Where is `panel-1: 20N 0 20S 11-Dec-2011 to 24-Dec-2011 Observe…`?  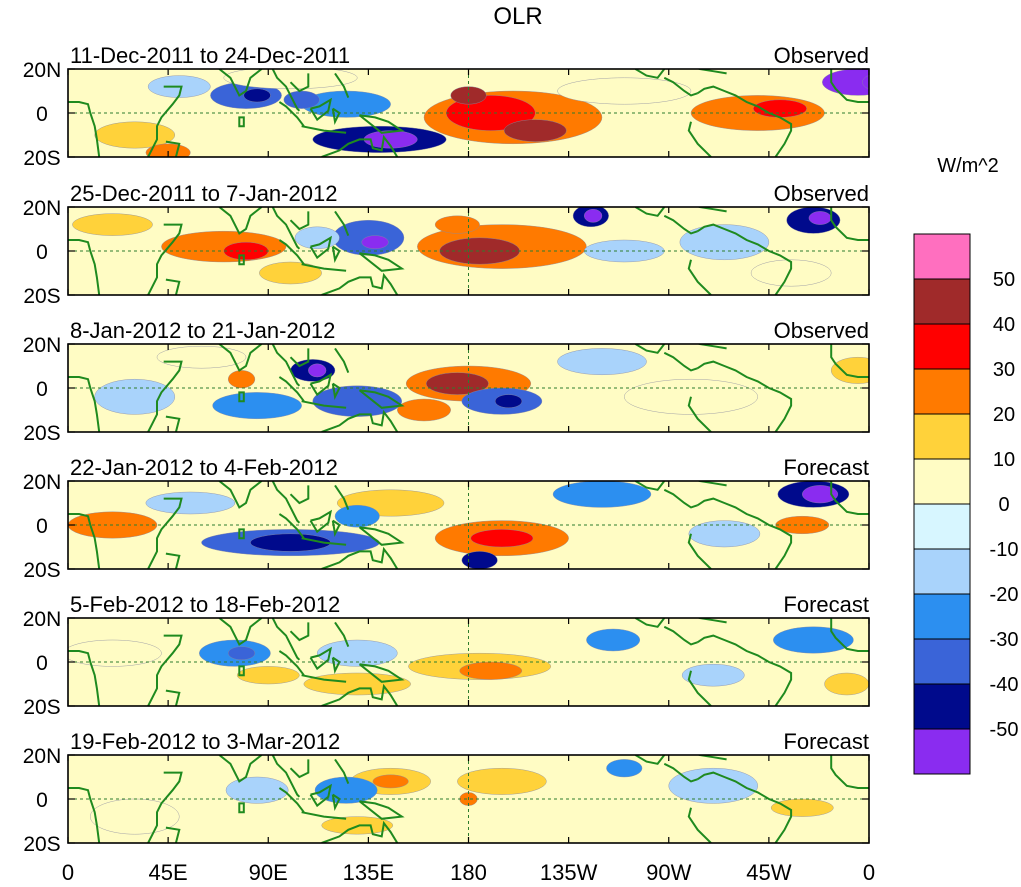 panel-1: 20N 0 20S 11-Dec-2011 to 24-Dec-2011 Observe… is located at coordinates (446, 106).